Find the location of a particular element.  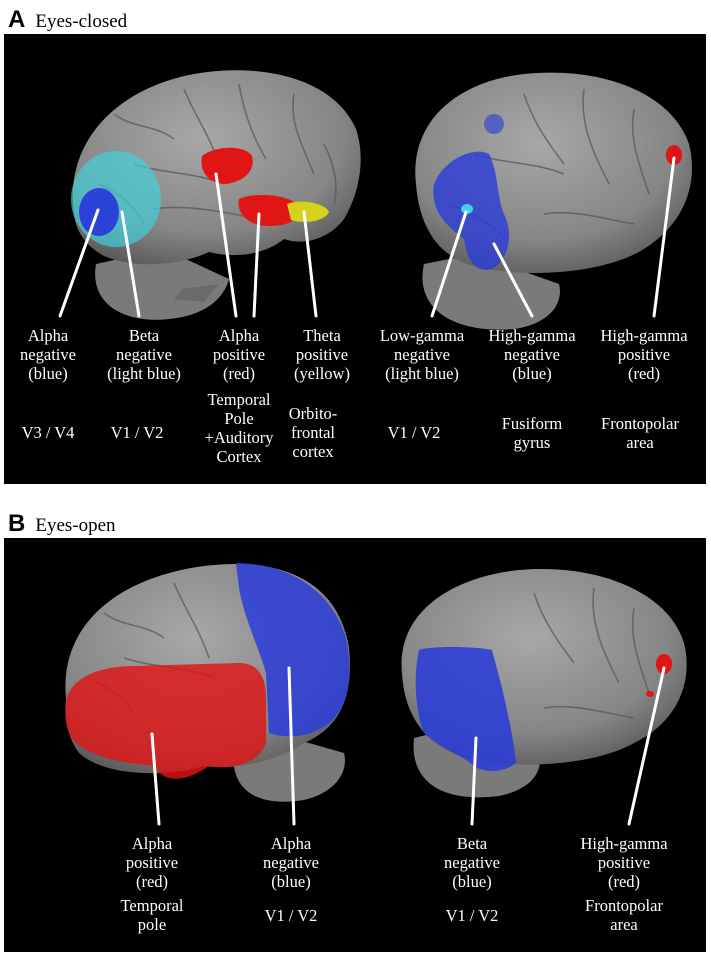

cerebellum-left-a is located at coordinates (162, 284).